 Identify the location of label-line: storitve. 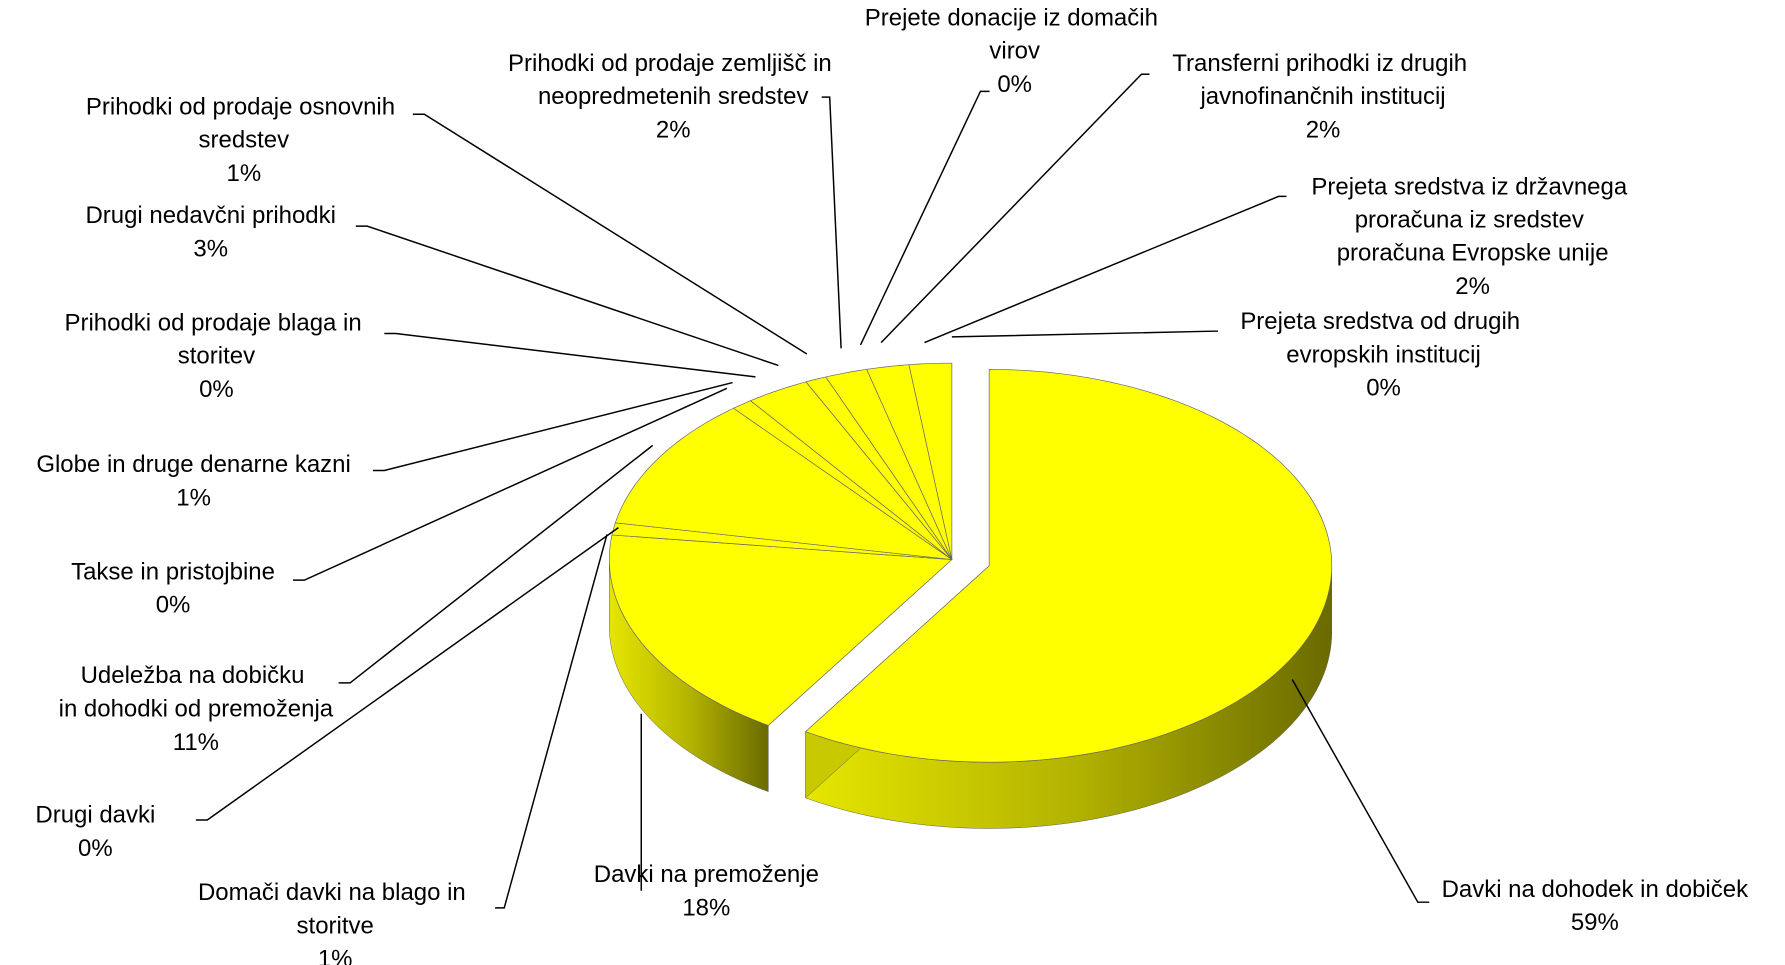
(335, 926).